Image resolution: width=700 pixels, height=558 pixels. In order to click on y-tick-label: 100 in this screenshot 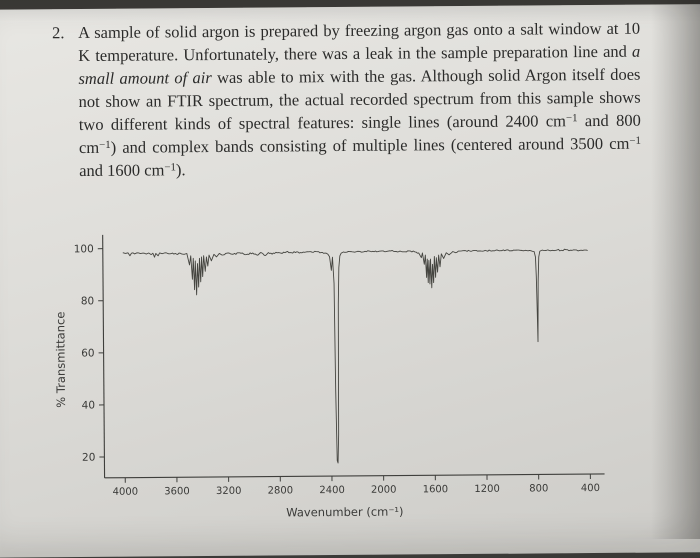, I will do `click(84, 249)`.